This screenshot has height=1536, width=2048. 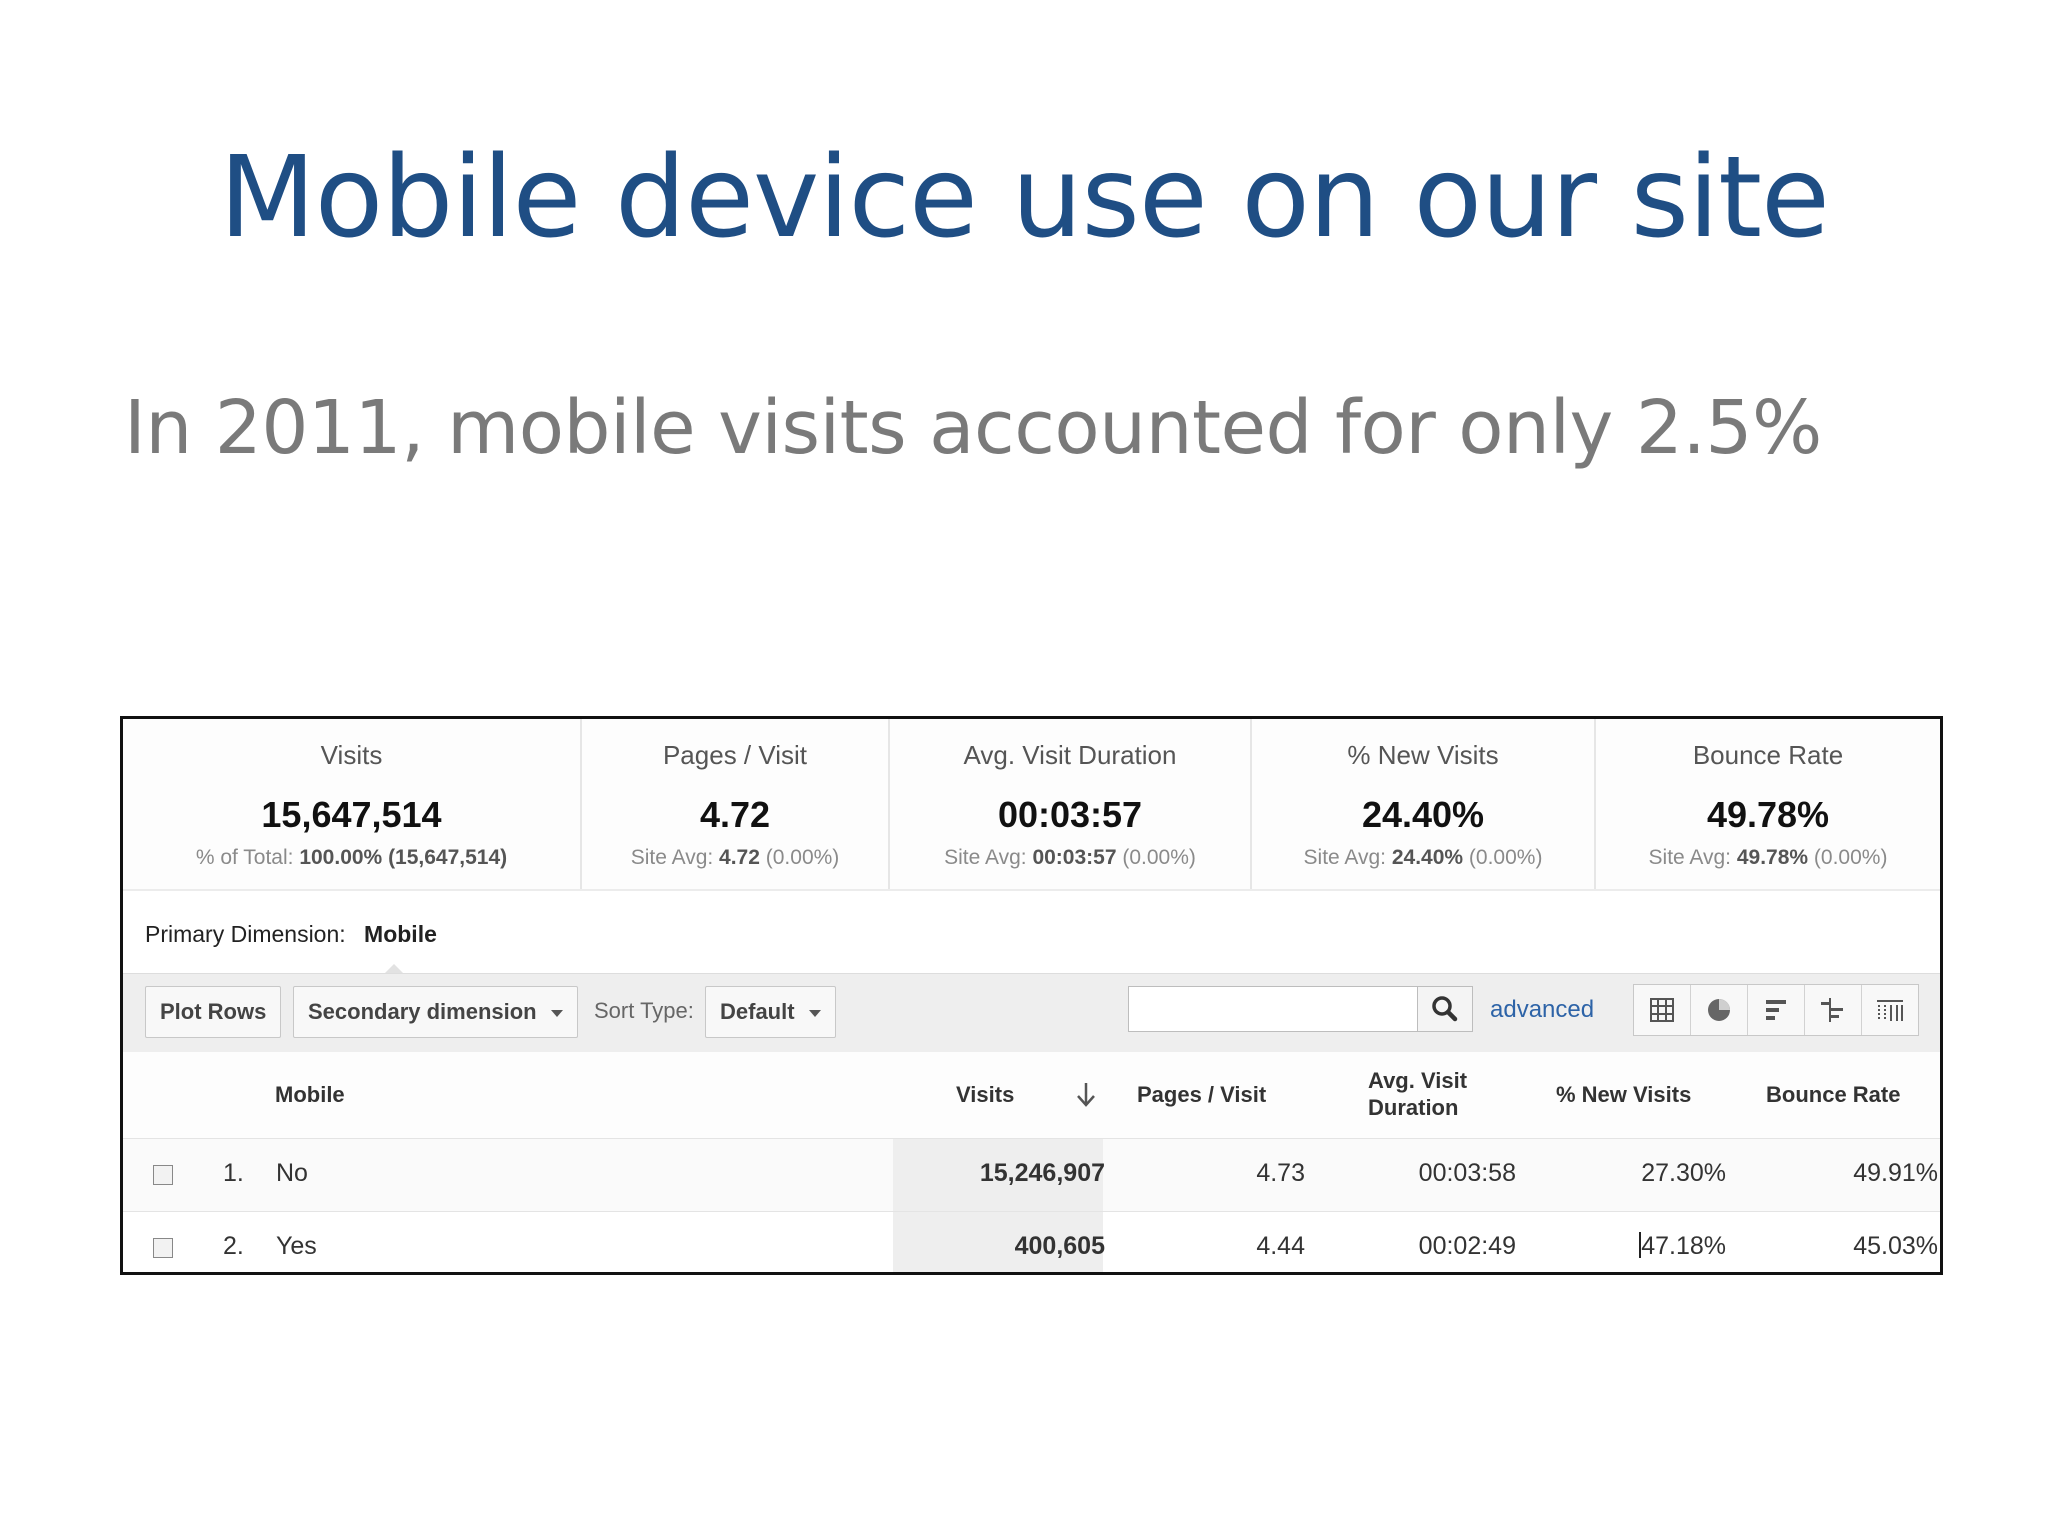 What do you see at coordinates (985, 1094) in the screenshot?
I see `column-header-visits: Visits` at bounding box center [985, 1094].